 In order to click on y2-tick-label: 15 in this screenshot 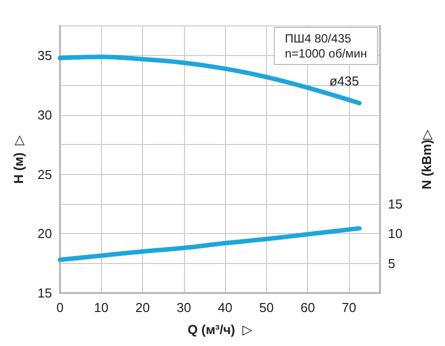, I will do `click(395, 204)`.